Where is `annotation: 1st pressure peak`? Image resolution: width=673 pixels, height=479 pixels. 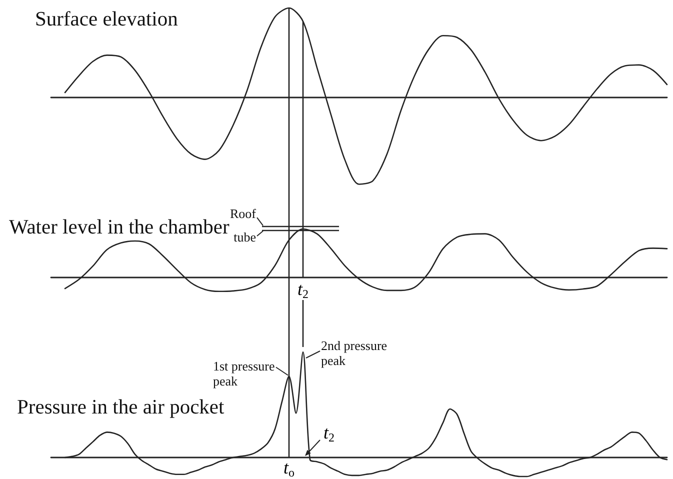
annotation: 1st pressure peak is located at coordinates (244, 373).